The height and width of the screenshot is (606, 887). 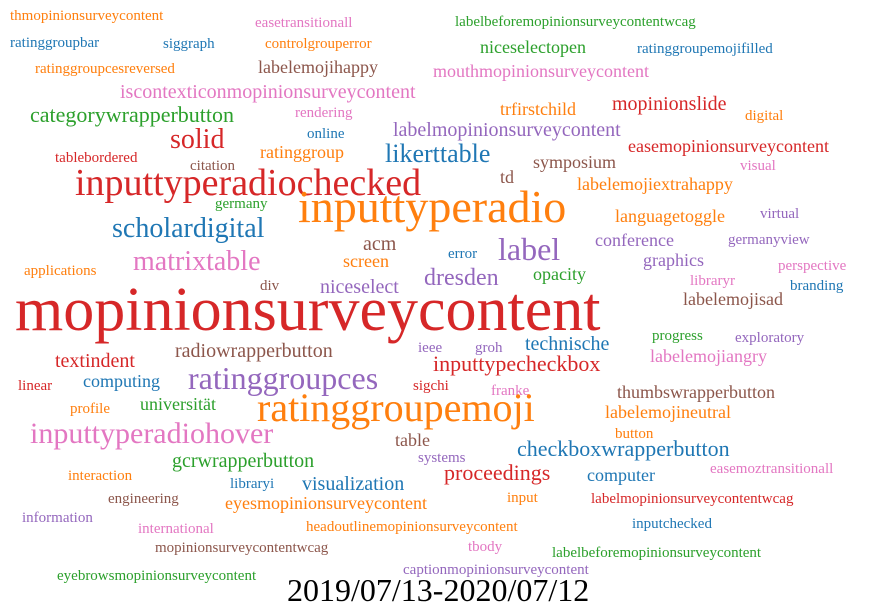 What do you see at coordinates (432, 206) in the screenshot?
I see `word: inputtyperadio` at bounding box center [432, 206].